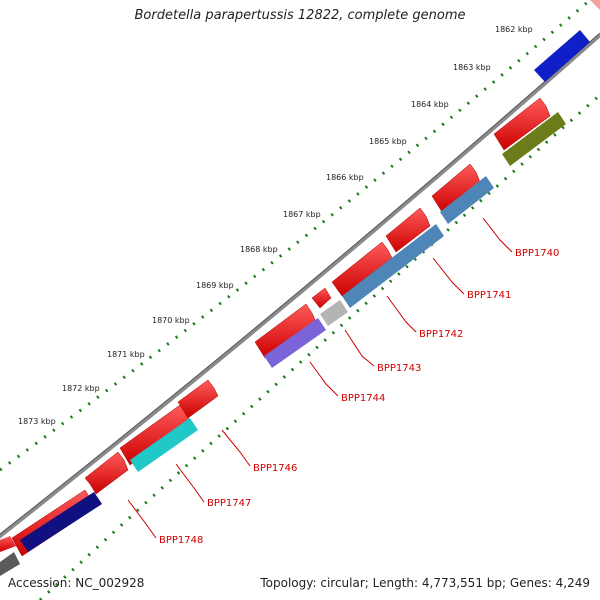 The height and width of the screenshot is (600, 600). Describe the element at coordinates (171, 320) in the screenshot. I see `tick-label: 1870 kbp` at that location.